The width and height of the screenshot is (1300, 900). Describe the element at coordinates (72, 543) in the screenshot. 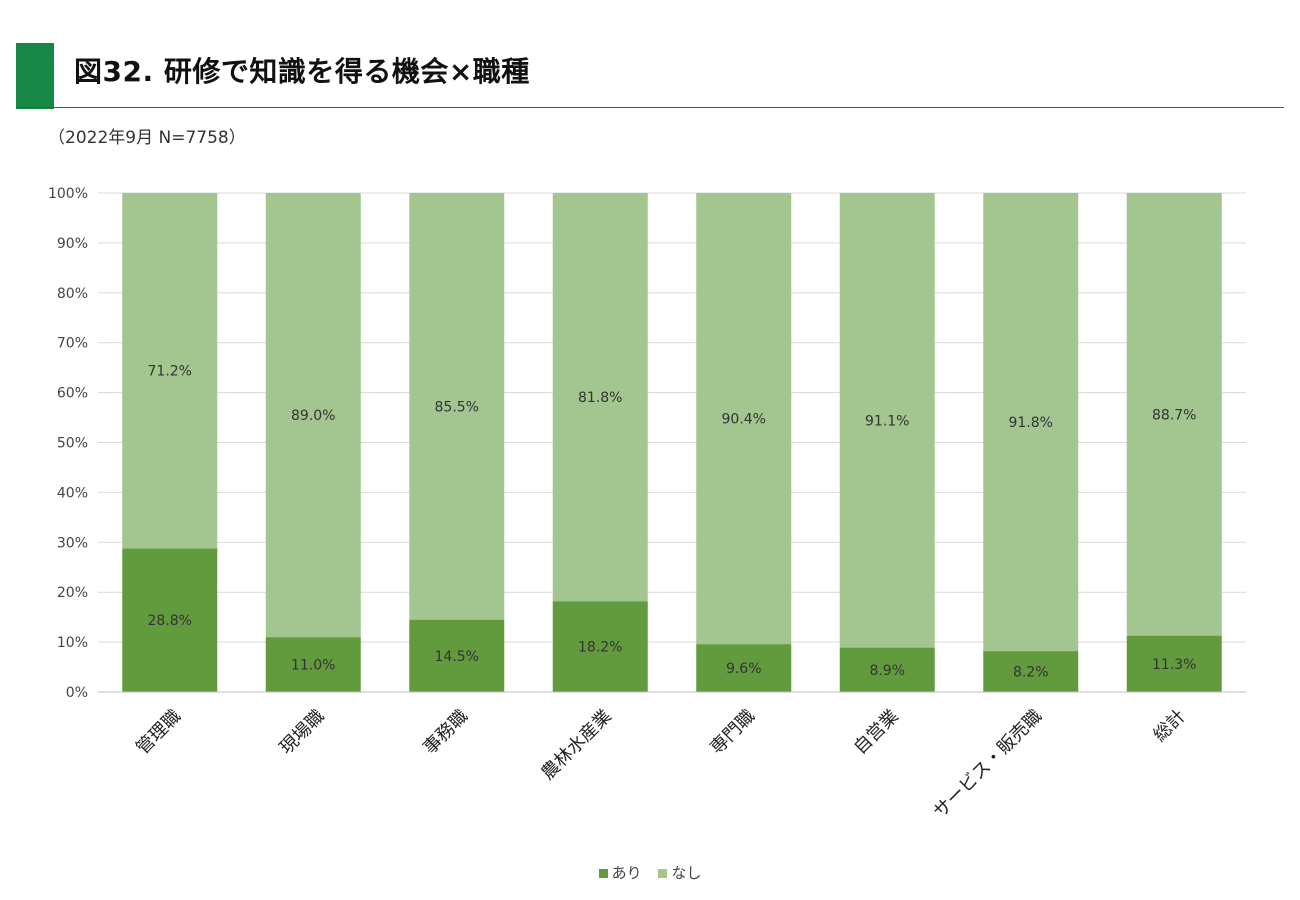

I see `y-tick-label: 30%` at that location.